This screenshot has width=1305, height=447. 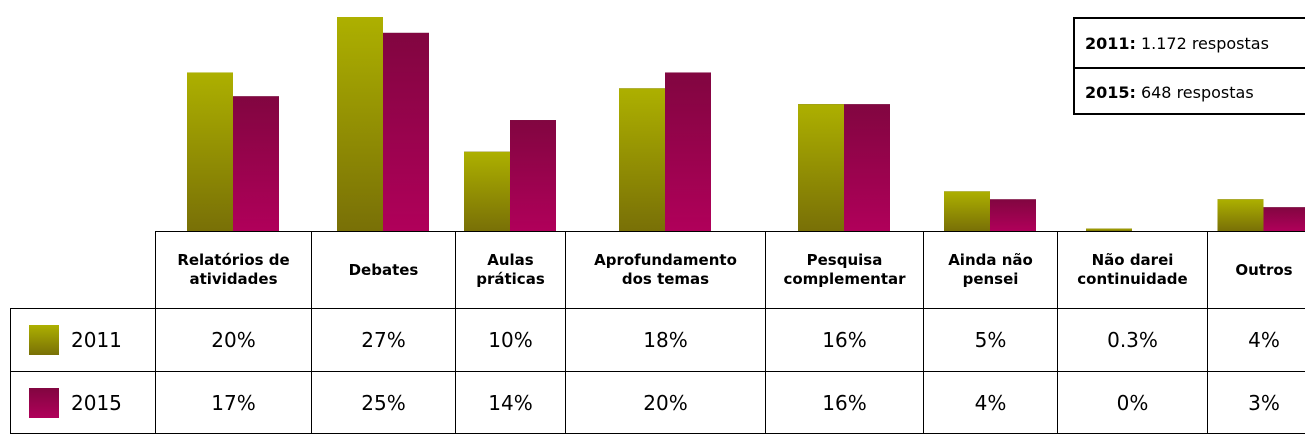 I want to click on value-label: 0%, so click(x=1132, y=402).